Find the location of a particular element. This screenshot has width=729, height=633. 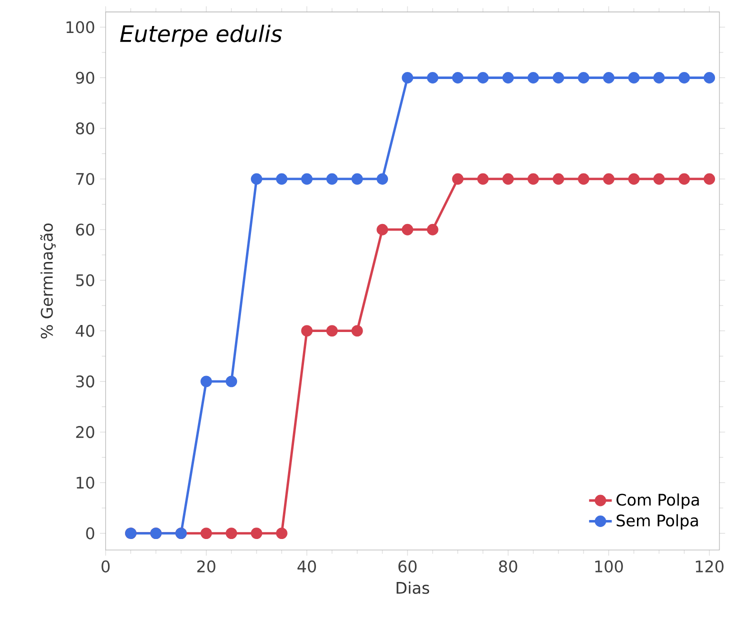

y-tick-label: 10 is located at coordinates (85, 482).